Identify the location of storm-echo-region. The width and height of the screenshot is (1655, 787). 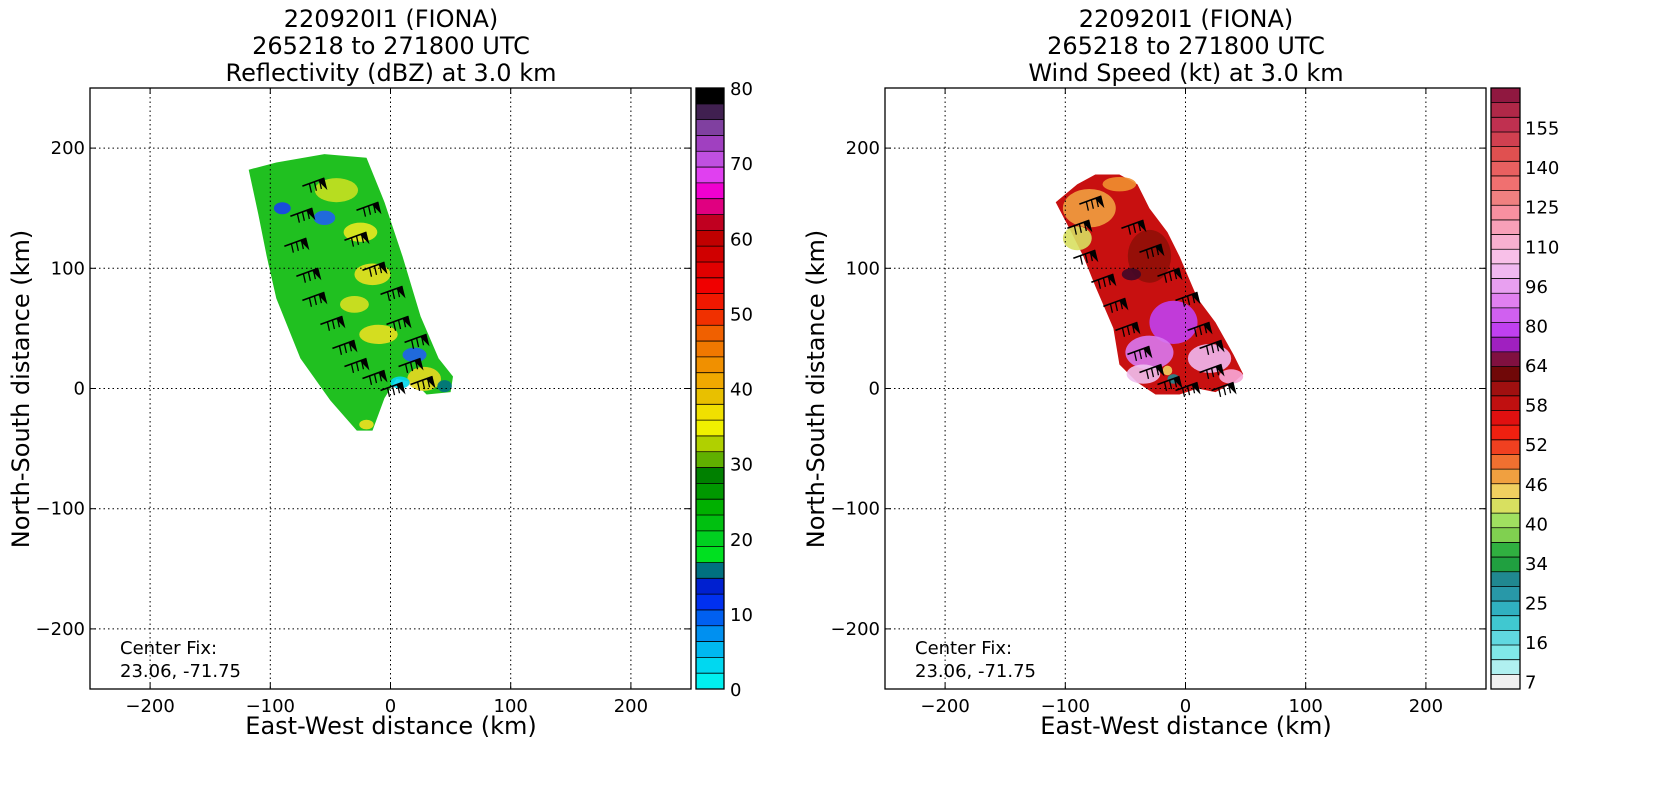
(1149, 284).